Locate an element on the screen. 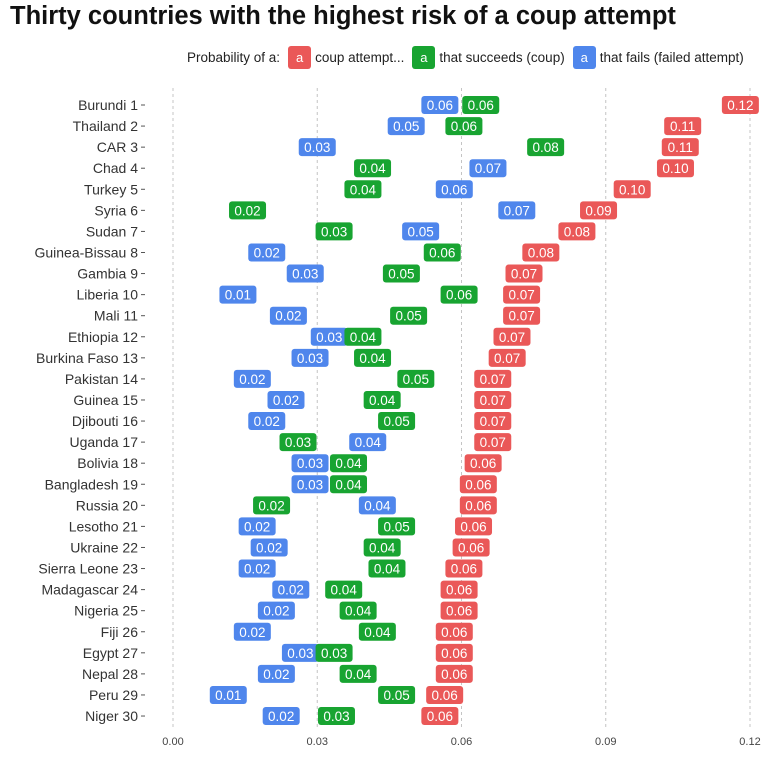 This screenshot has width=768, height=768. attempt-value-badge: 0.10 is located at coordinates (632, 189).